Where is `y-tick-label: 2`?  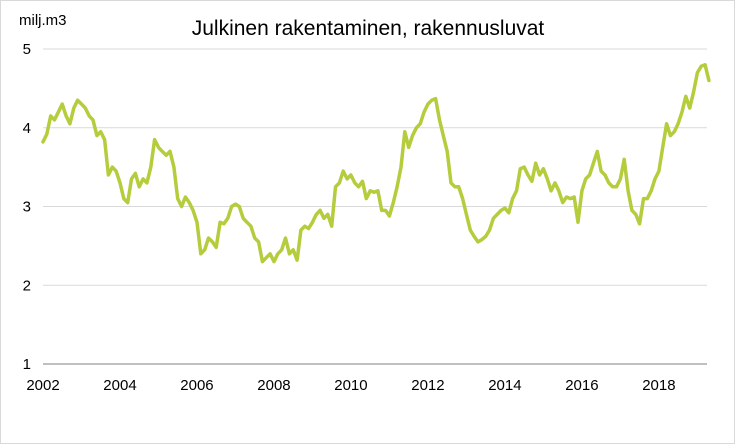
y-tick-label: 2 is located at coordinates (27, 285).